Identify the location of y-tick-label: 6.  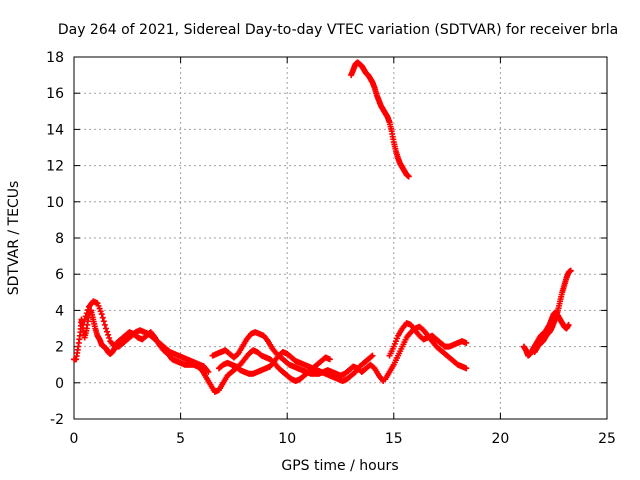
(59, 275).